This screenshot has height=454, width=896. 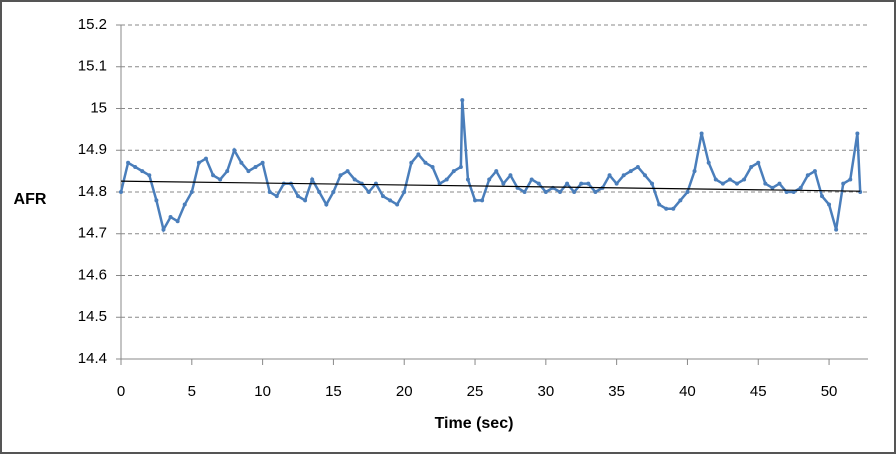 What do you see at coordinates (262, 391) in the screenshot?
I see `x-tick-label: 10` at bounding box center [262, 391].